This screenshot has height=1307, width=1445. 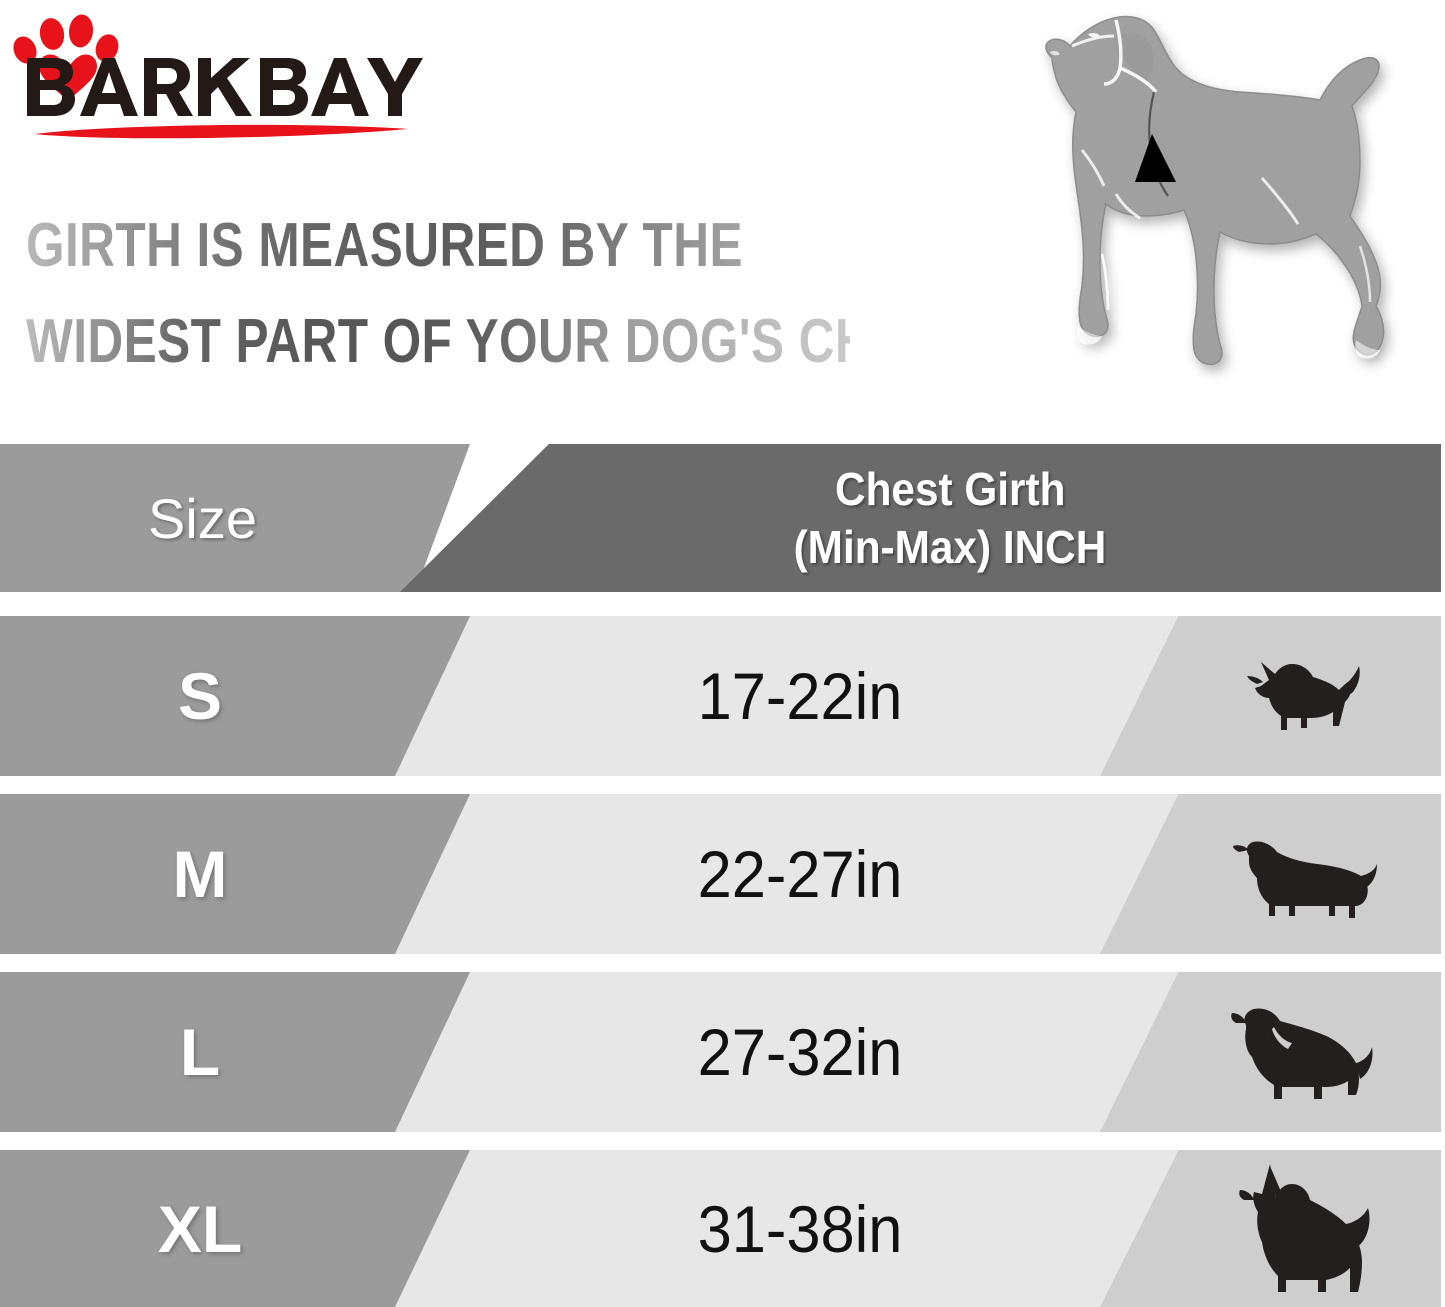 What do you see at coordinates (200, 696) in the screenshot?
I see `size-label: S` at bounding box center [200, 696].